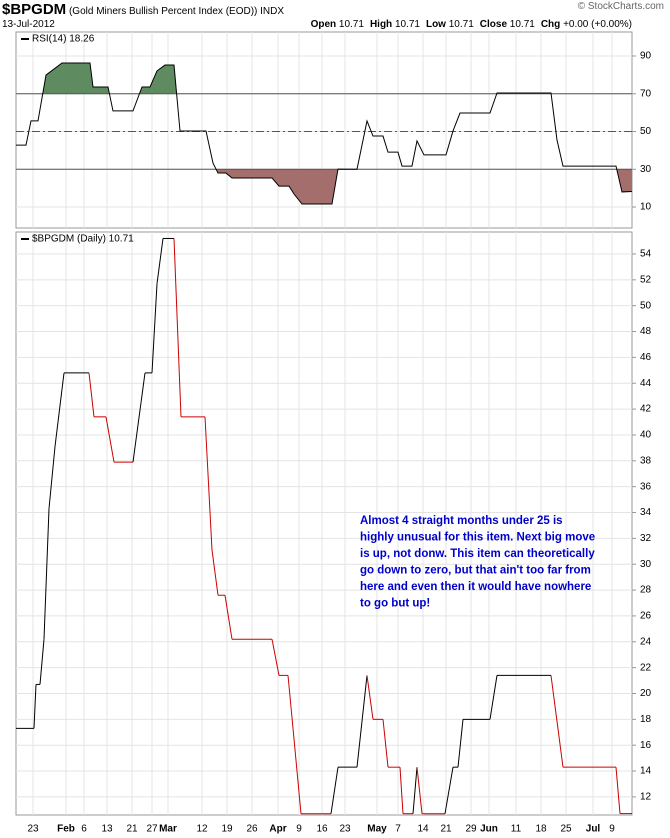  What do you see at coordinates (550, 24) in the screenshot?
I see `quote-label: Chg` at bounding box center [550, 24].